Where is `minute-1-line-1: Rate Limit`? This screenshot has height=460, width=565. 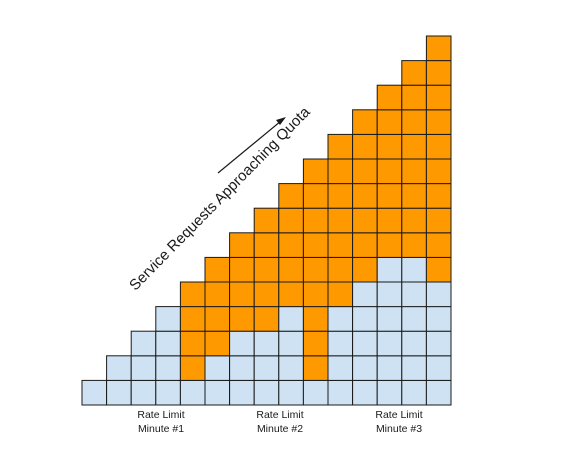 minute-1-line-1: Rate Limit is located at coordinates (160, 415).